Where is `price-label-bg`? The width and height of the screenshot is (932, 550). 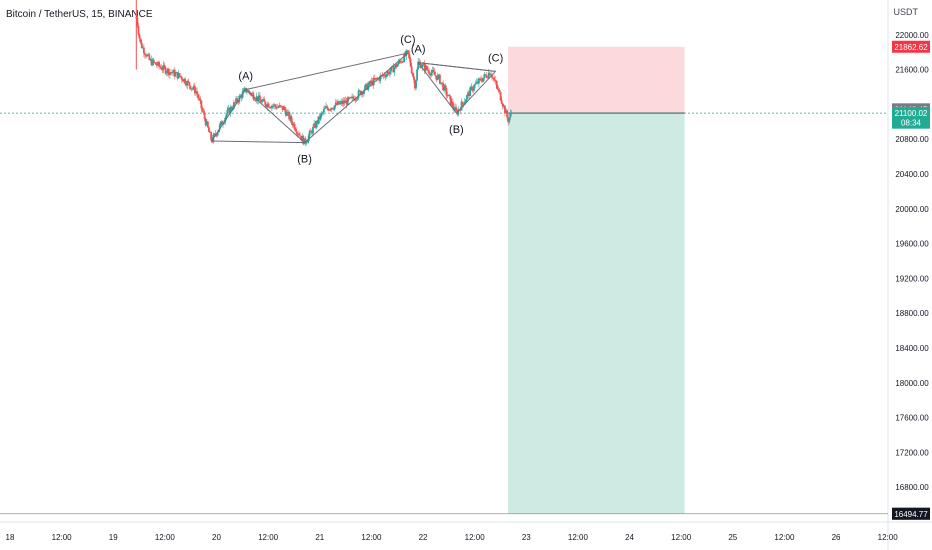
price-label-bg is located at coordinates (911, 113).